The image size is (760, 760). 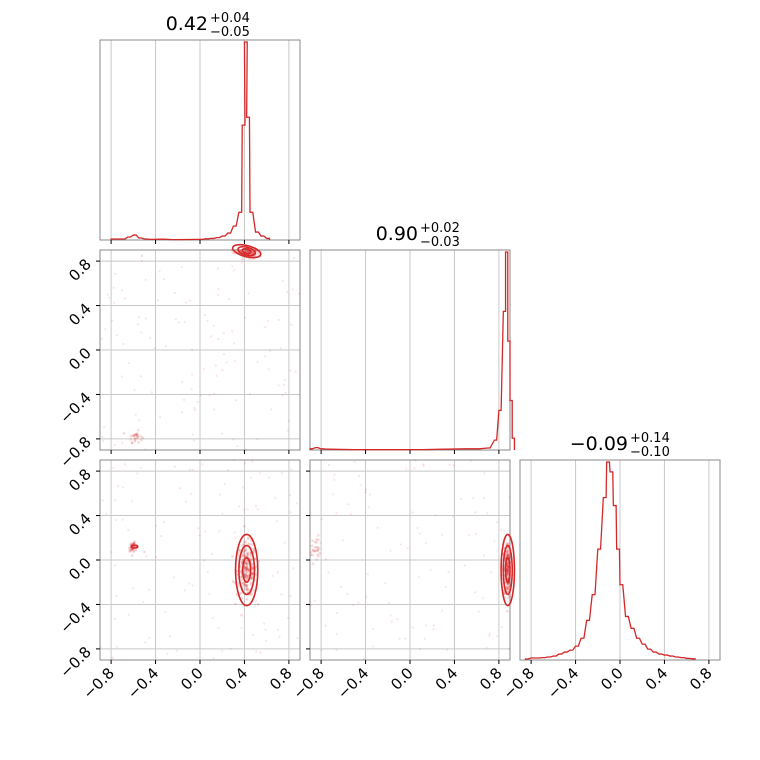 I want to click on x-tick-label-col2-2: 0.0, so click(x=612, y=679).